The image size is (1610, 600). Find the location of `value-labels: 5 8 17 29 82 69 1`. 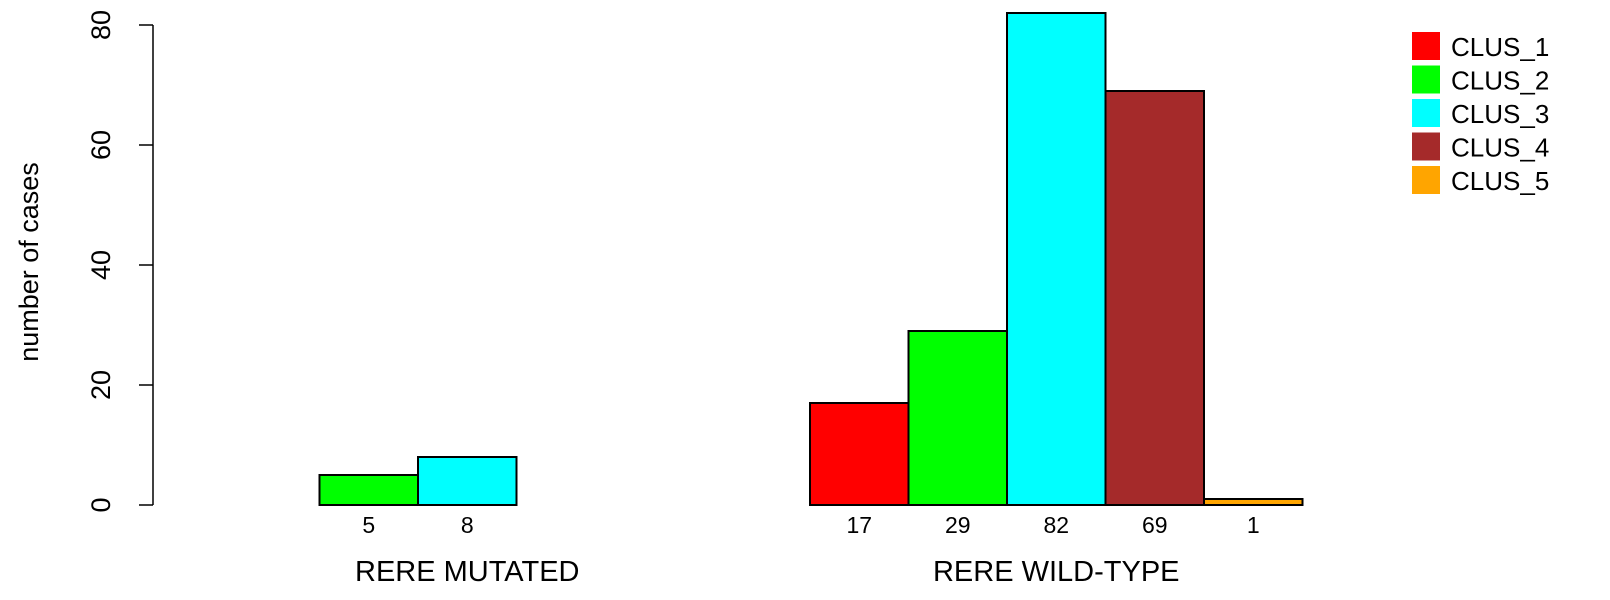

value-labels: 5 8 17 29 82 69 1 is located at coordinates (810, 525).